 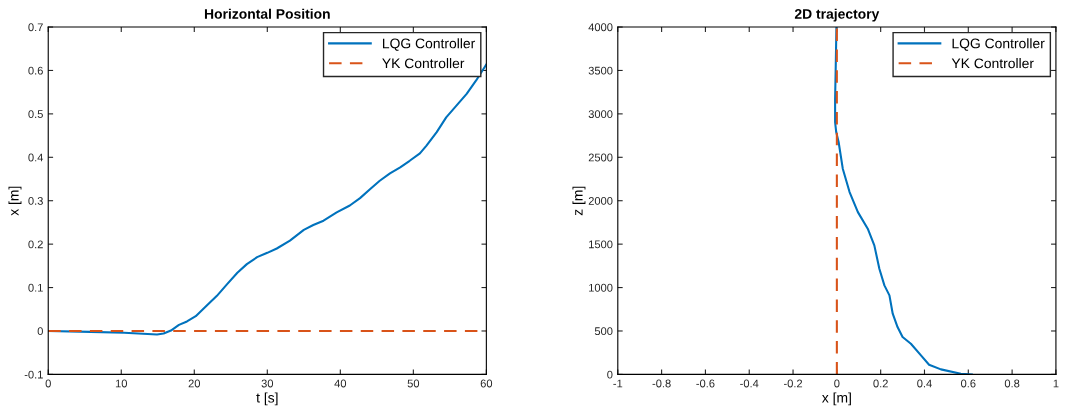 I want to click on y-tick-label: 0.6, so click(x=35, y=70).